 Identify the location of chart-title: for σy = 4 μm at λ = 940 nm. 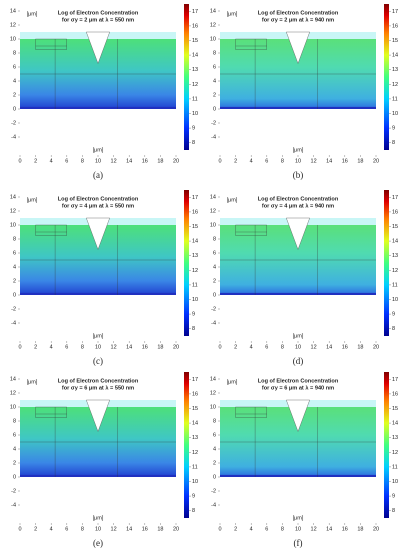
(298, 206).